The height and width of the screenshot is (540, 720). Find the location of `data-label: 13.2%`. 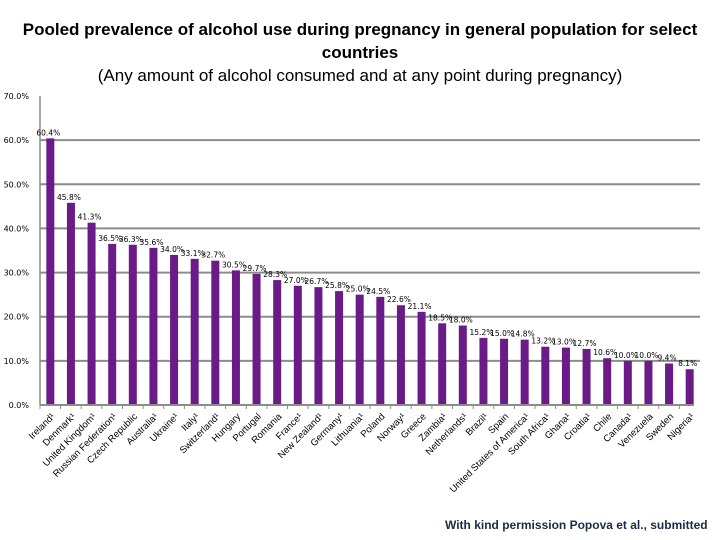

data-label: 13.2% is located at coordinates (543, 341).